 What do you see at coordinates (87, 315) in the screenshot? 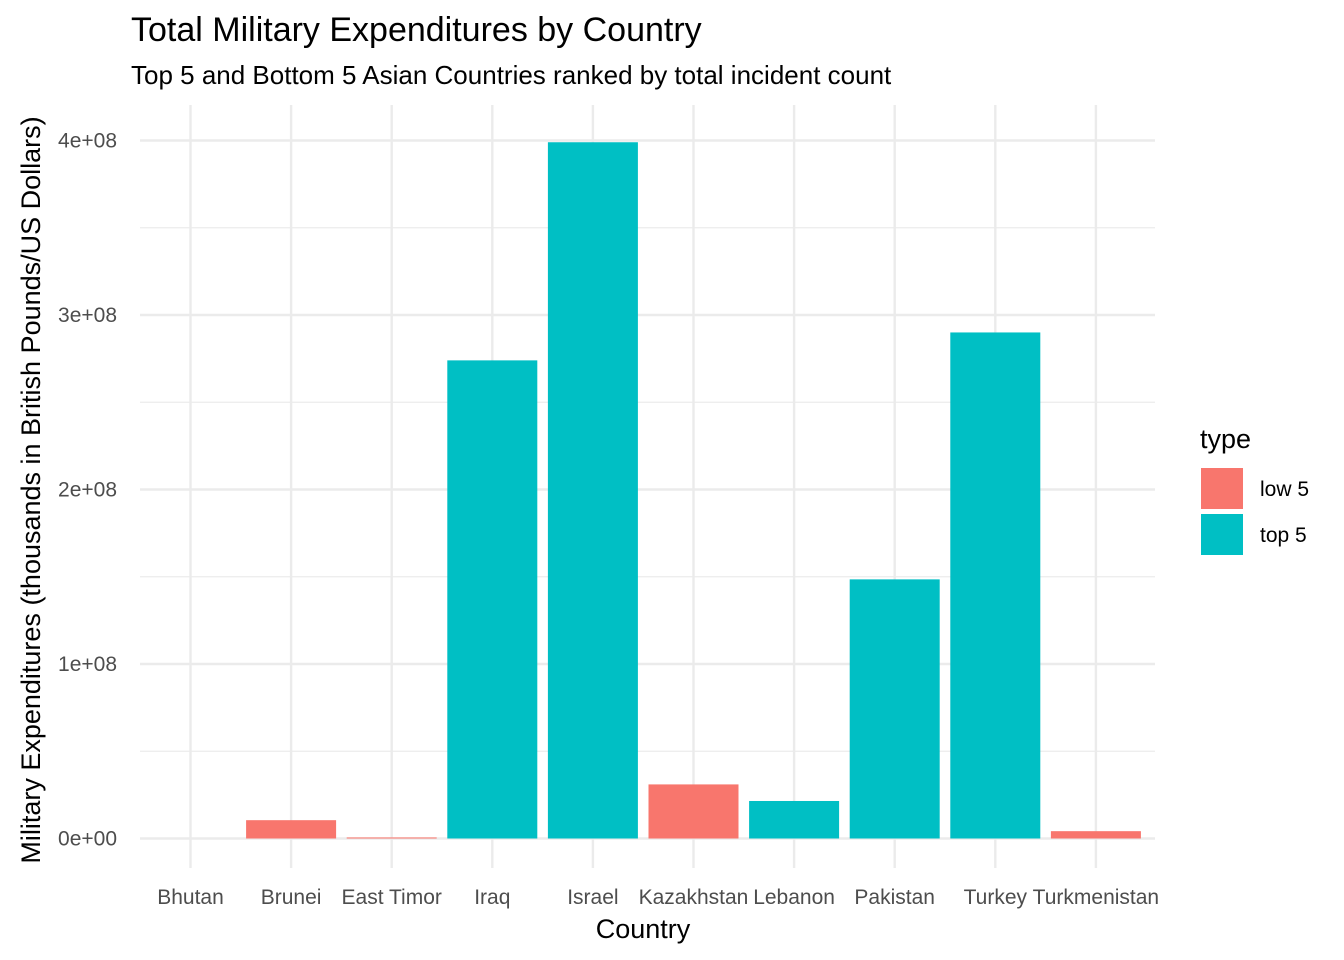
I see `y-tick-label: 3e+08` at bounding box center [87, 315].